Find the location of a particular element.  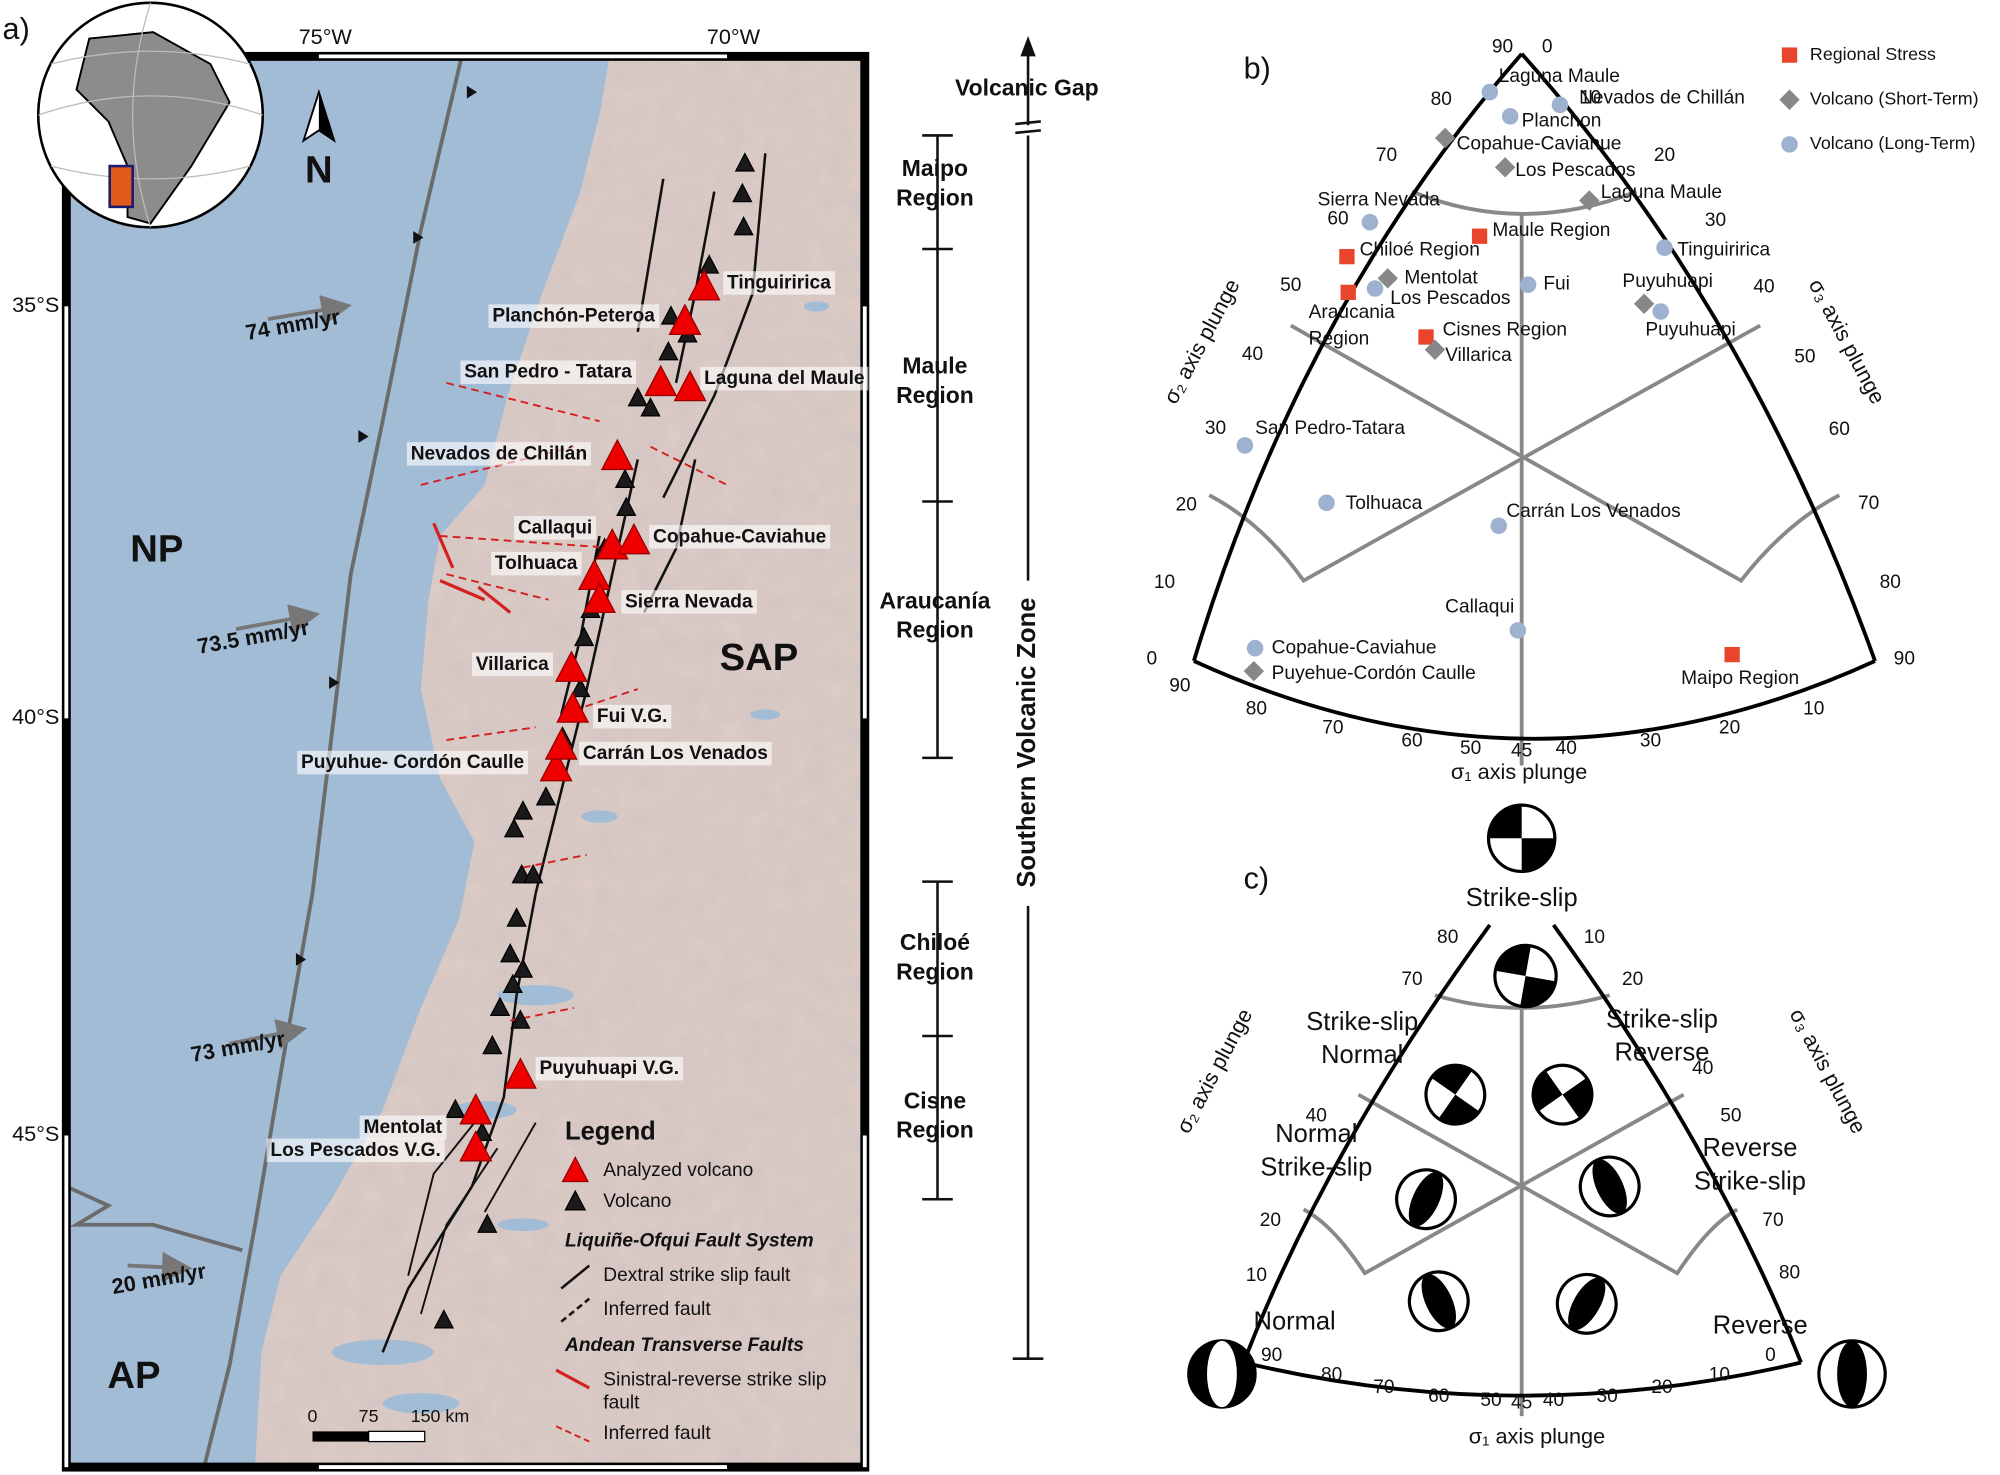

region-label: Chiloé is located at coordinates (935, 942).